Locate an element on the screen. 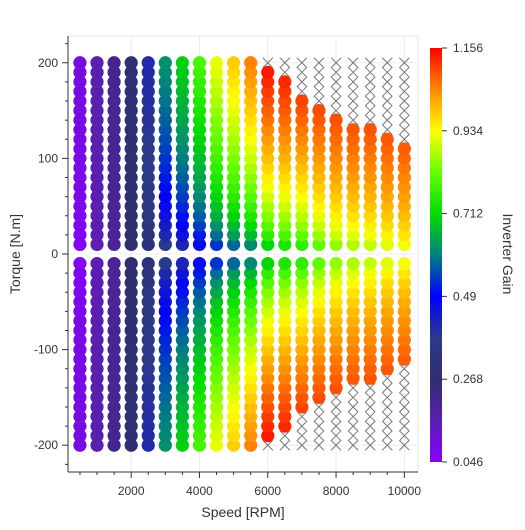 This screenshot has width=525, height=530. colorbar-tick-label: 0.49 is located at coordinates (465, 296).